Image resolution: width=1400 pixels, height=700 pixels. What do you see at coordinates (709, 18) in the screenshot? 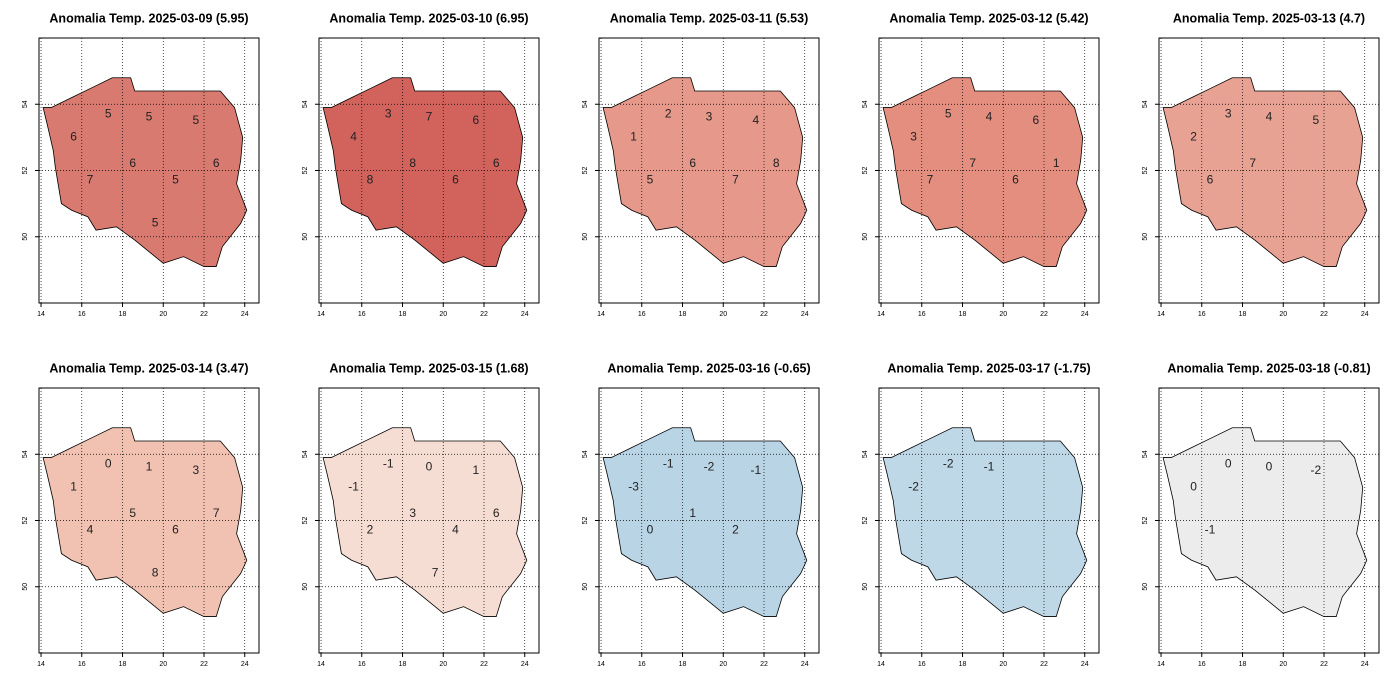
I see `panel-title: Anomalia Temp. 2025-03-11 (5.53)` at bounding box center [709, 18].